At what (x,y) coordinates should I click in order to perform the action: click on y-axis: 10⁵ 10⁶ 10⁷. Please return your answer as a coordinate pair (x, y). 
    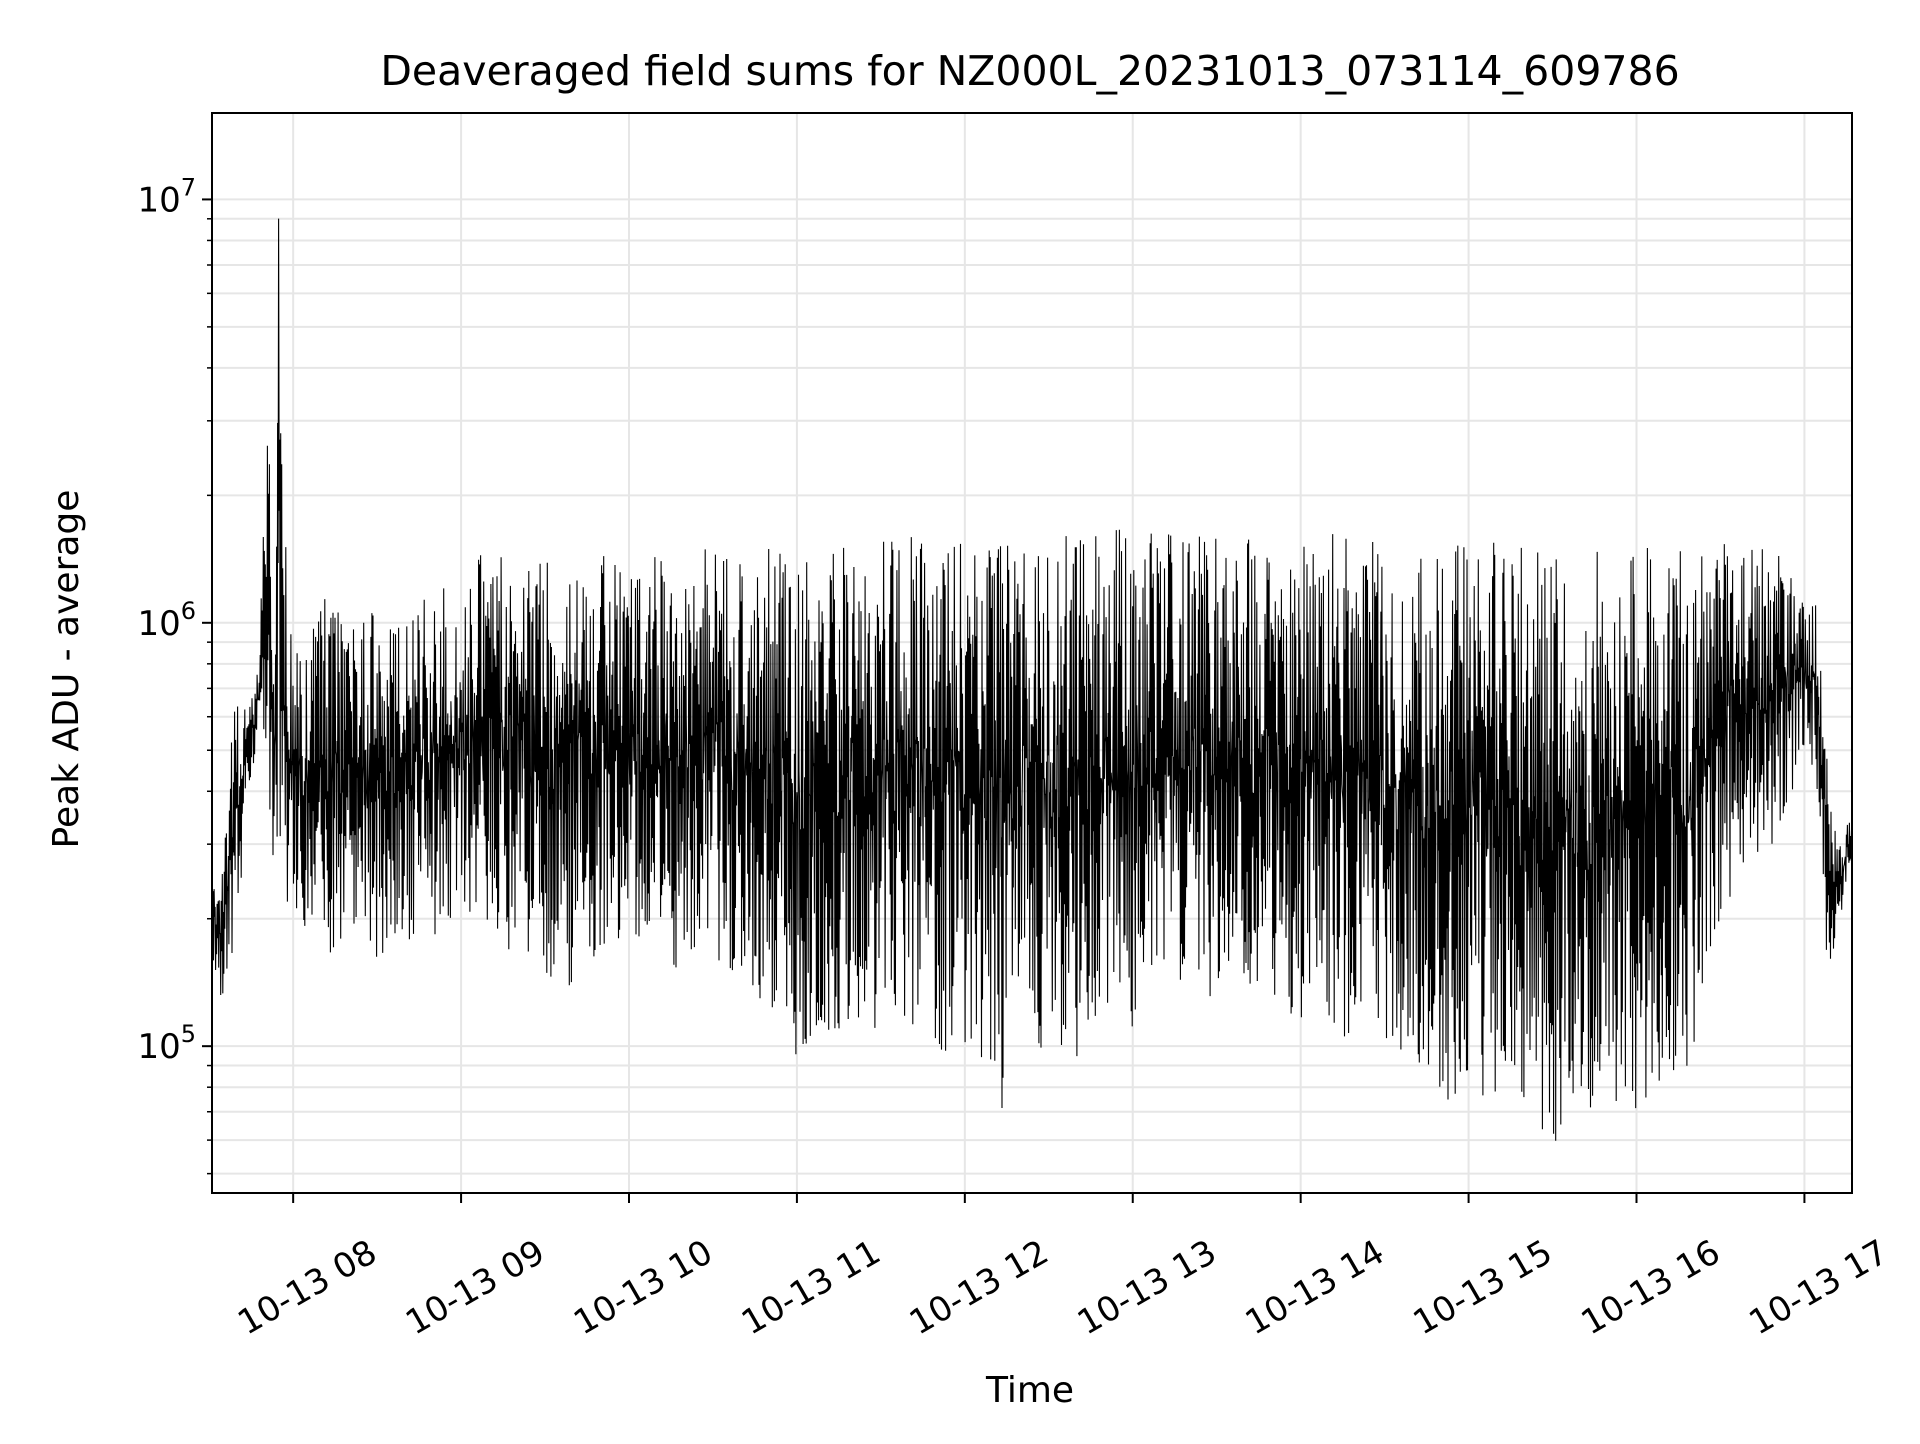
    Looking at the image, I should click on (174, 674).